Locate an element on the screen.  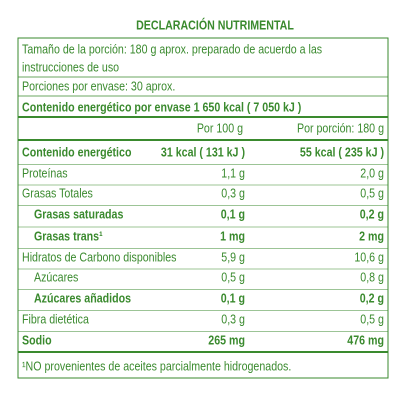
row-label: Grasas trans¹ is located at coordinates (68, 235).